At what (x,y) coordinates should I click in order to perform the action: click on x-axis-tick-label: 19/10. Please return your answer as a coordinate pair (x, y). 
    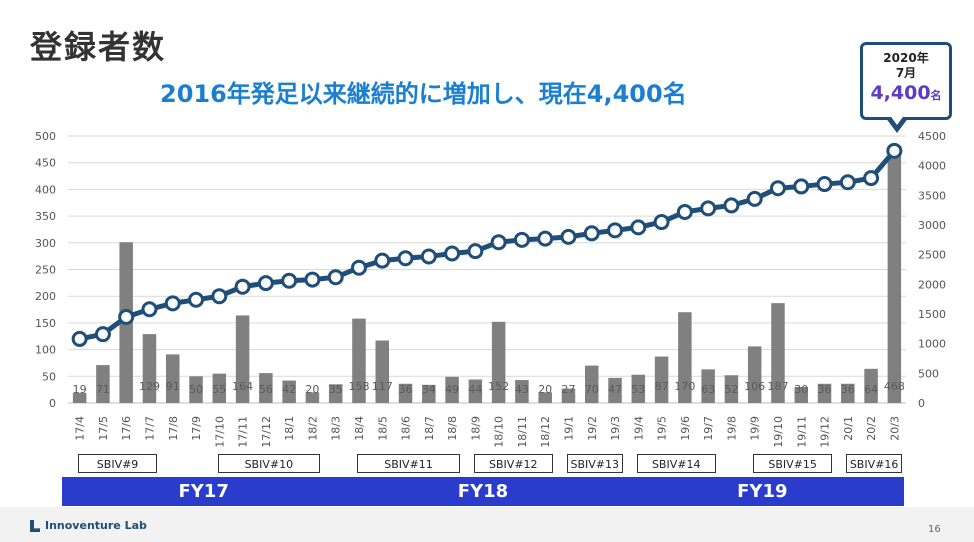
    Looking at the image, I should click on (778, 432).